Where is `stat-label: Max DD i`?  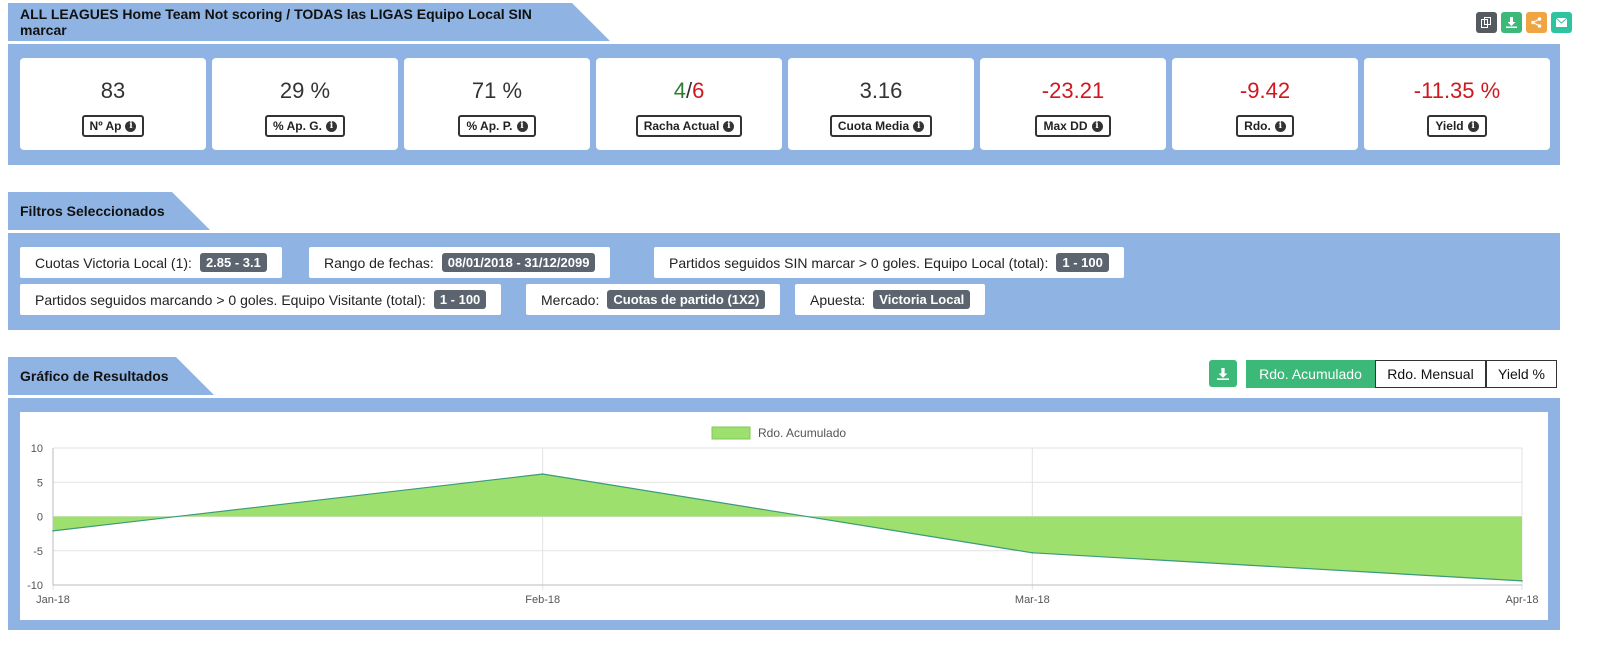
stat-label: Max DD i is located at coordinates (1073, 126).